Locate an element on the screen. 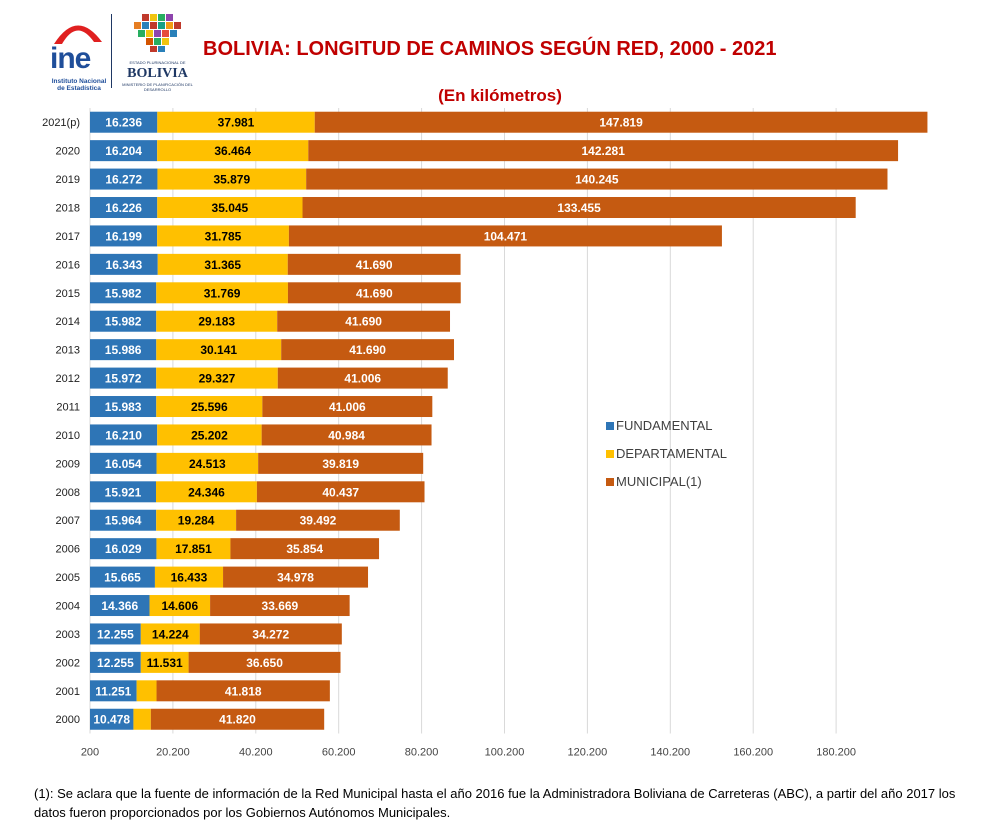  data-label: 19.284 is located at coordinates (196, 521).